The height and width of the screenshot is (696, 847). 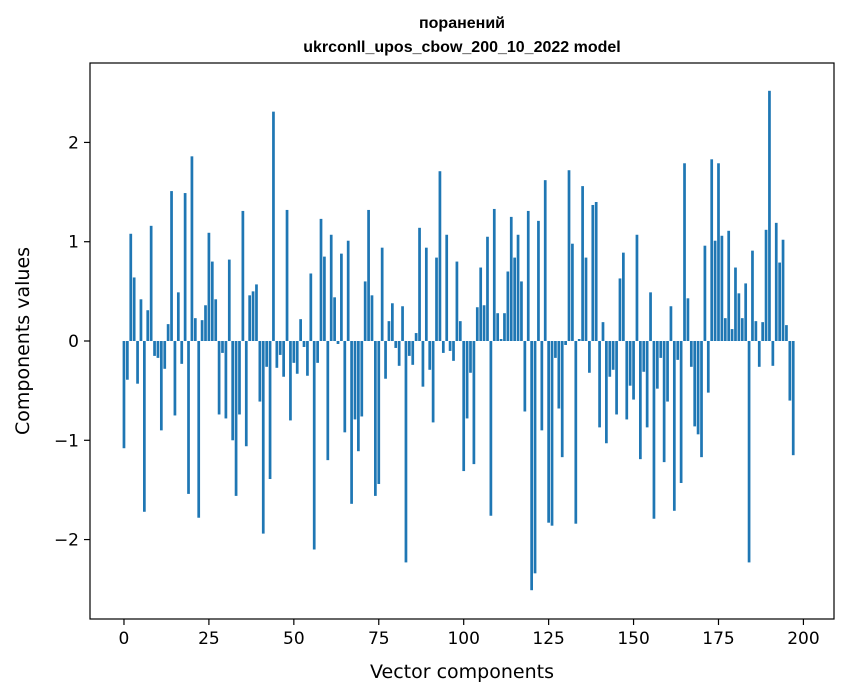 I want to click on x-tick-label-0: 0, so click(x=124, y=639).